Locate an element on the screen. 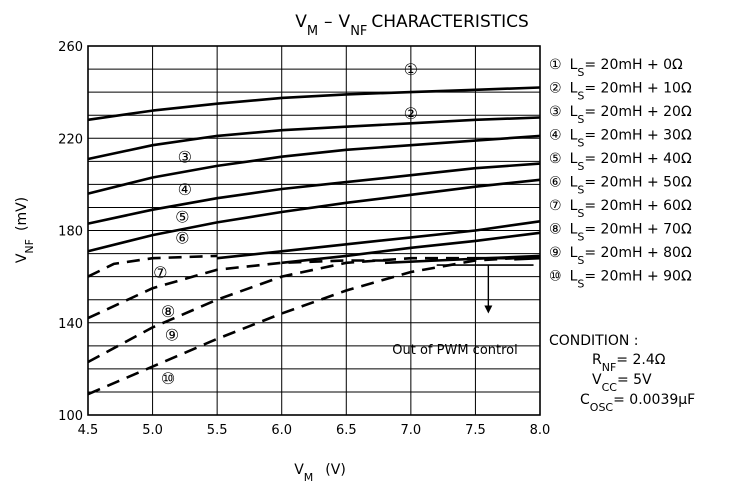 The image size is (737, 485). y-tick-label: 260 is located at coordinates (70, 47).